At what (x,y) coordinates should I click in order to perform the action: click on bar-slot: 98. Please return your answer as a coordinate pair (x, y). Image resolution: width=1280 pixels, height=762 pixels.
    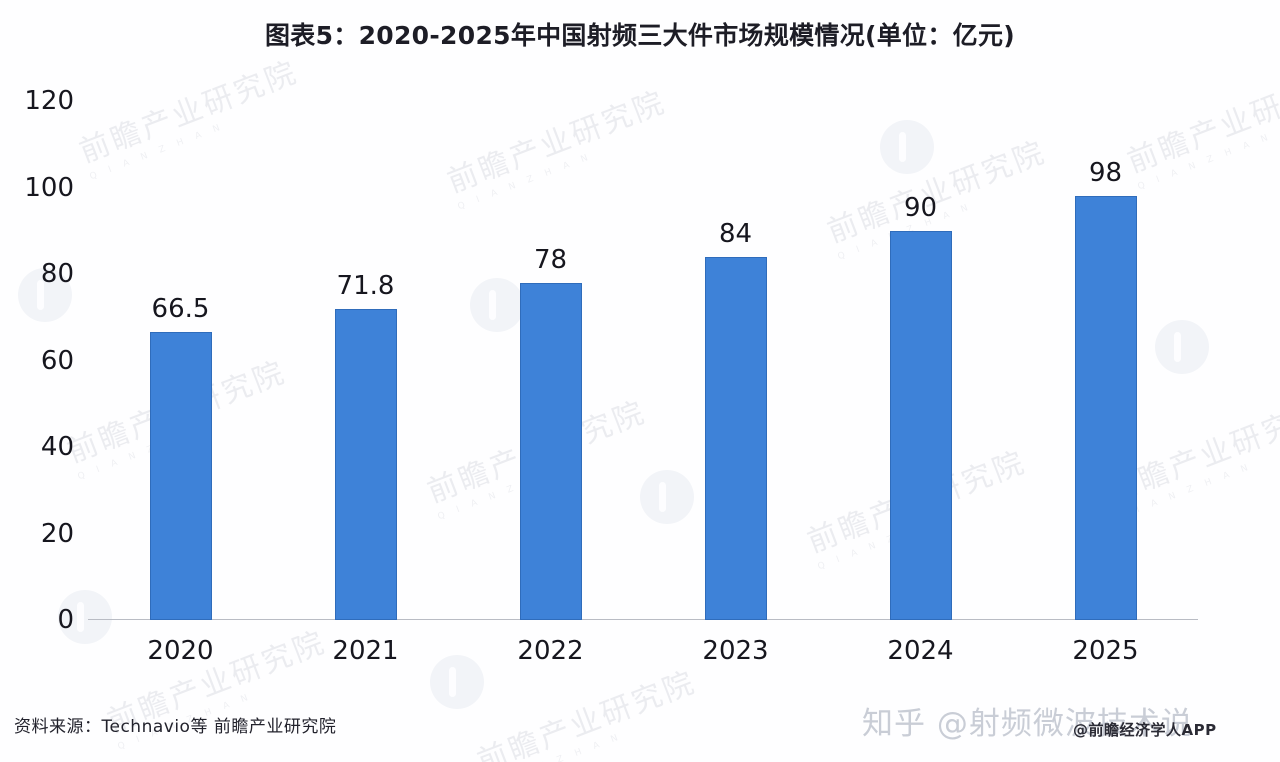
    Looking at the image, I should click on (1105, 360).